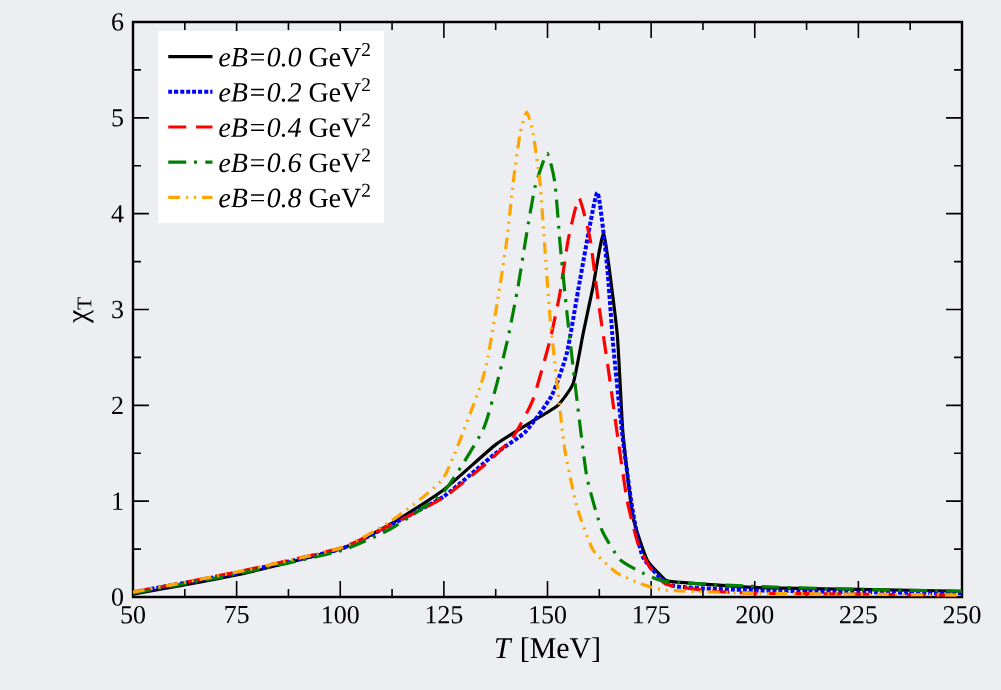 The width and height of the screenshot is (1001, 690). I want to click on y-tick-label: 0, so click(117, 597).